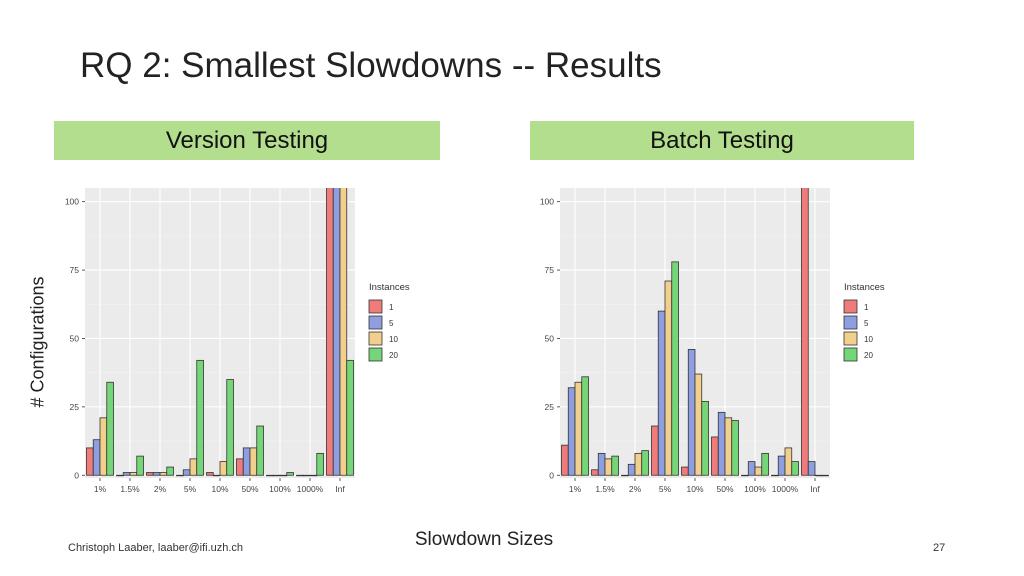  Describe the element at coordinates (484, 539) in the screenshot. I see `x-axis-label: Slowdown Sizes` at that location.